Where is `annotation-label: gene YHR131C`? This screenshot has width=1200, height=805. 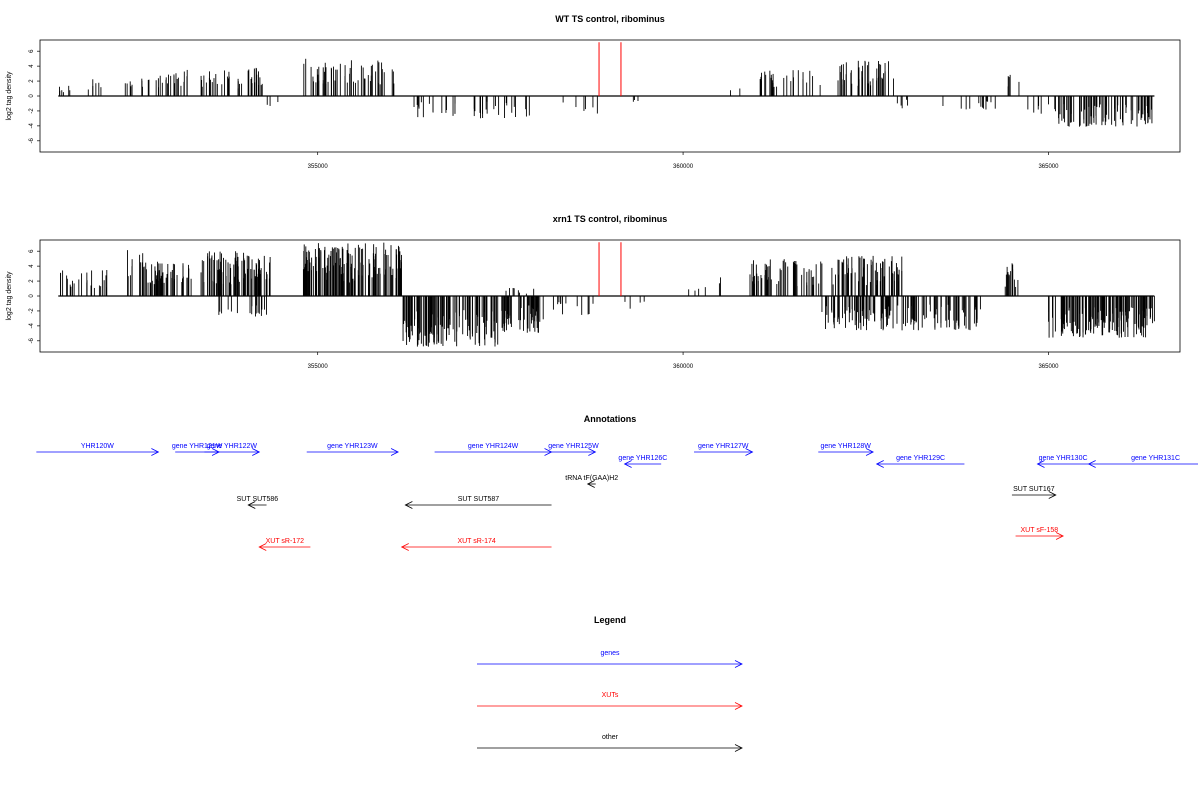 annotation-label: gene YHR131C is located at coordinates (1155, 458).